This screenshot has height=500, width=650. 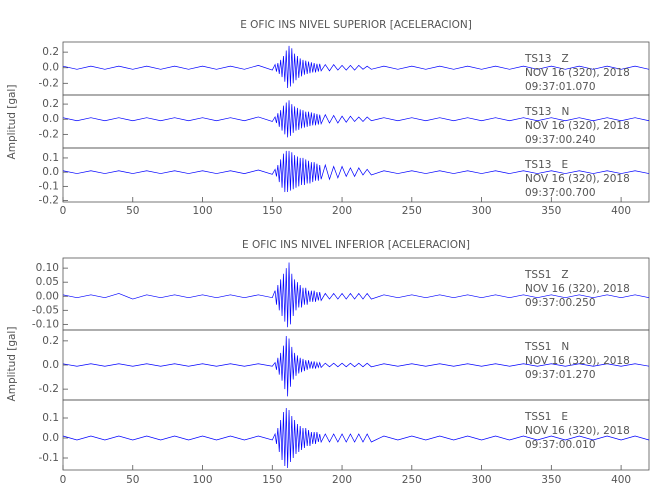 I want to click on trace-annotation: 09:37:00.010, so click(x=560, y=445).